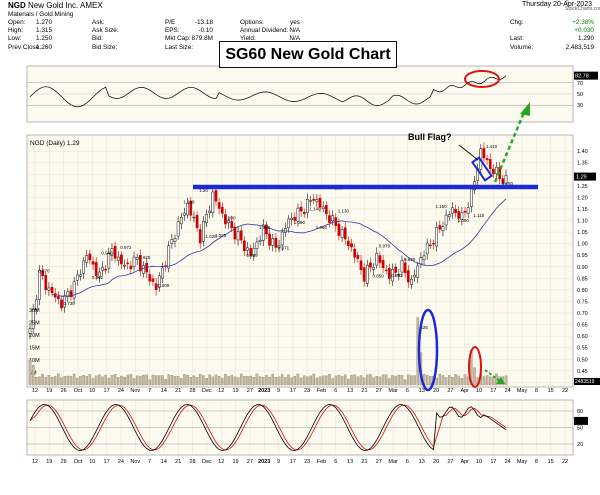  Describe the element at coordinates (581, 420) in the screenshot. I see `stoch-last-box` at that location.